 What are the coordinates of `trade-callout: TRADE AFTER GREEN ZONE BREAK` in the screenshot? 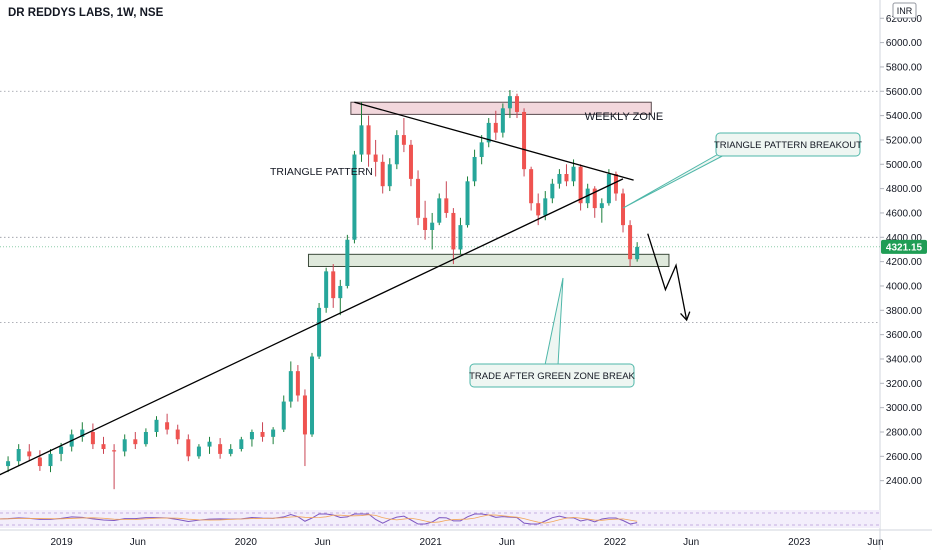 It's located at (552, 332).